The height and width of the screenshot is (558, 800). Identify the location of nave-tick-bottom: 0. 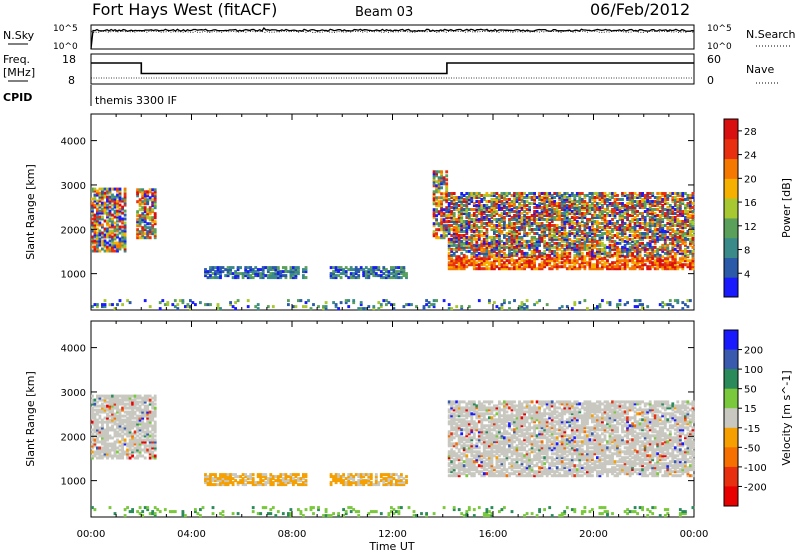
(710, 80).